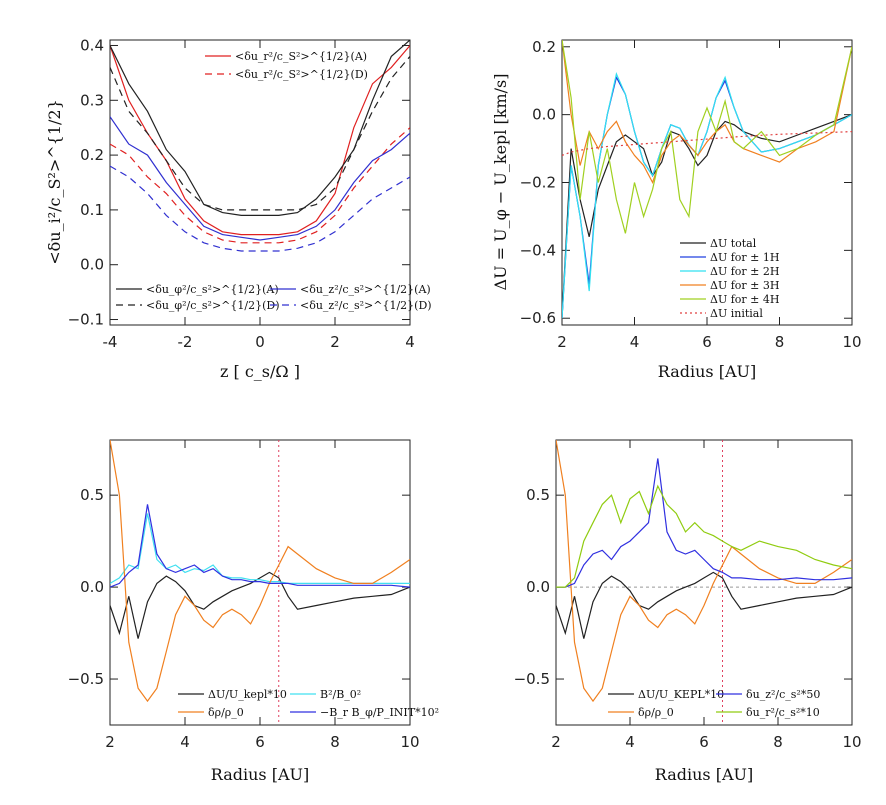 The image size is (886, 805). I want to click on y-tick-label: 0.3, so click(92, 100).